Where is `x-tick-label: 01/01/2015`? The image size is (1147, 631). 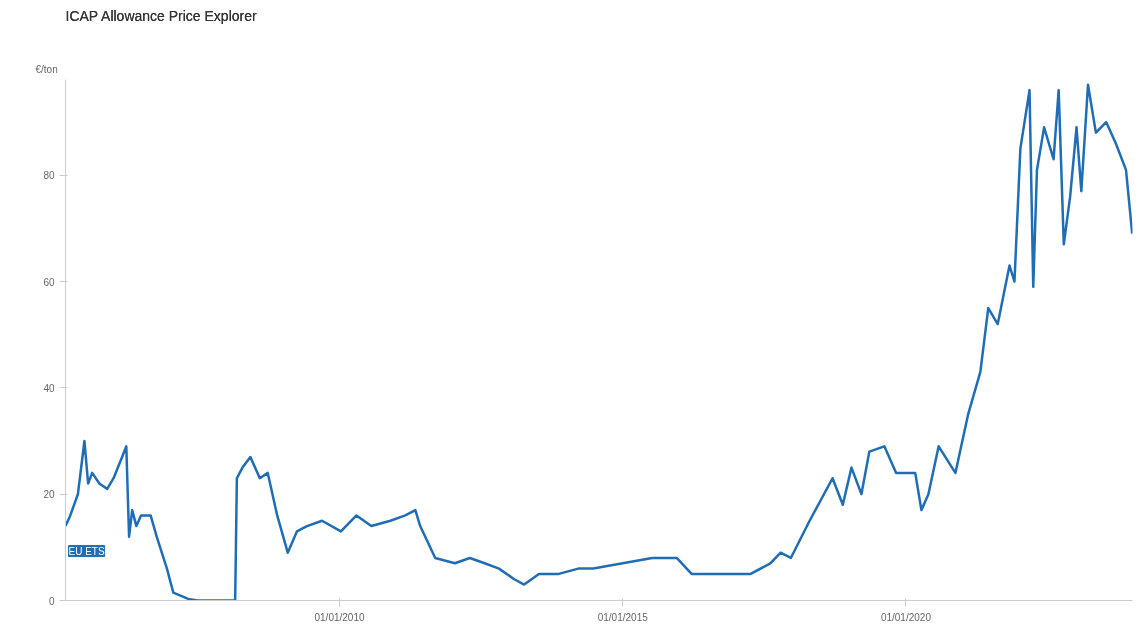 x-tick-label: 01/01/2015 is located at coordinates (623, 617).